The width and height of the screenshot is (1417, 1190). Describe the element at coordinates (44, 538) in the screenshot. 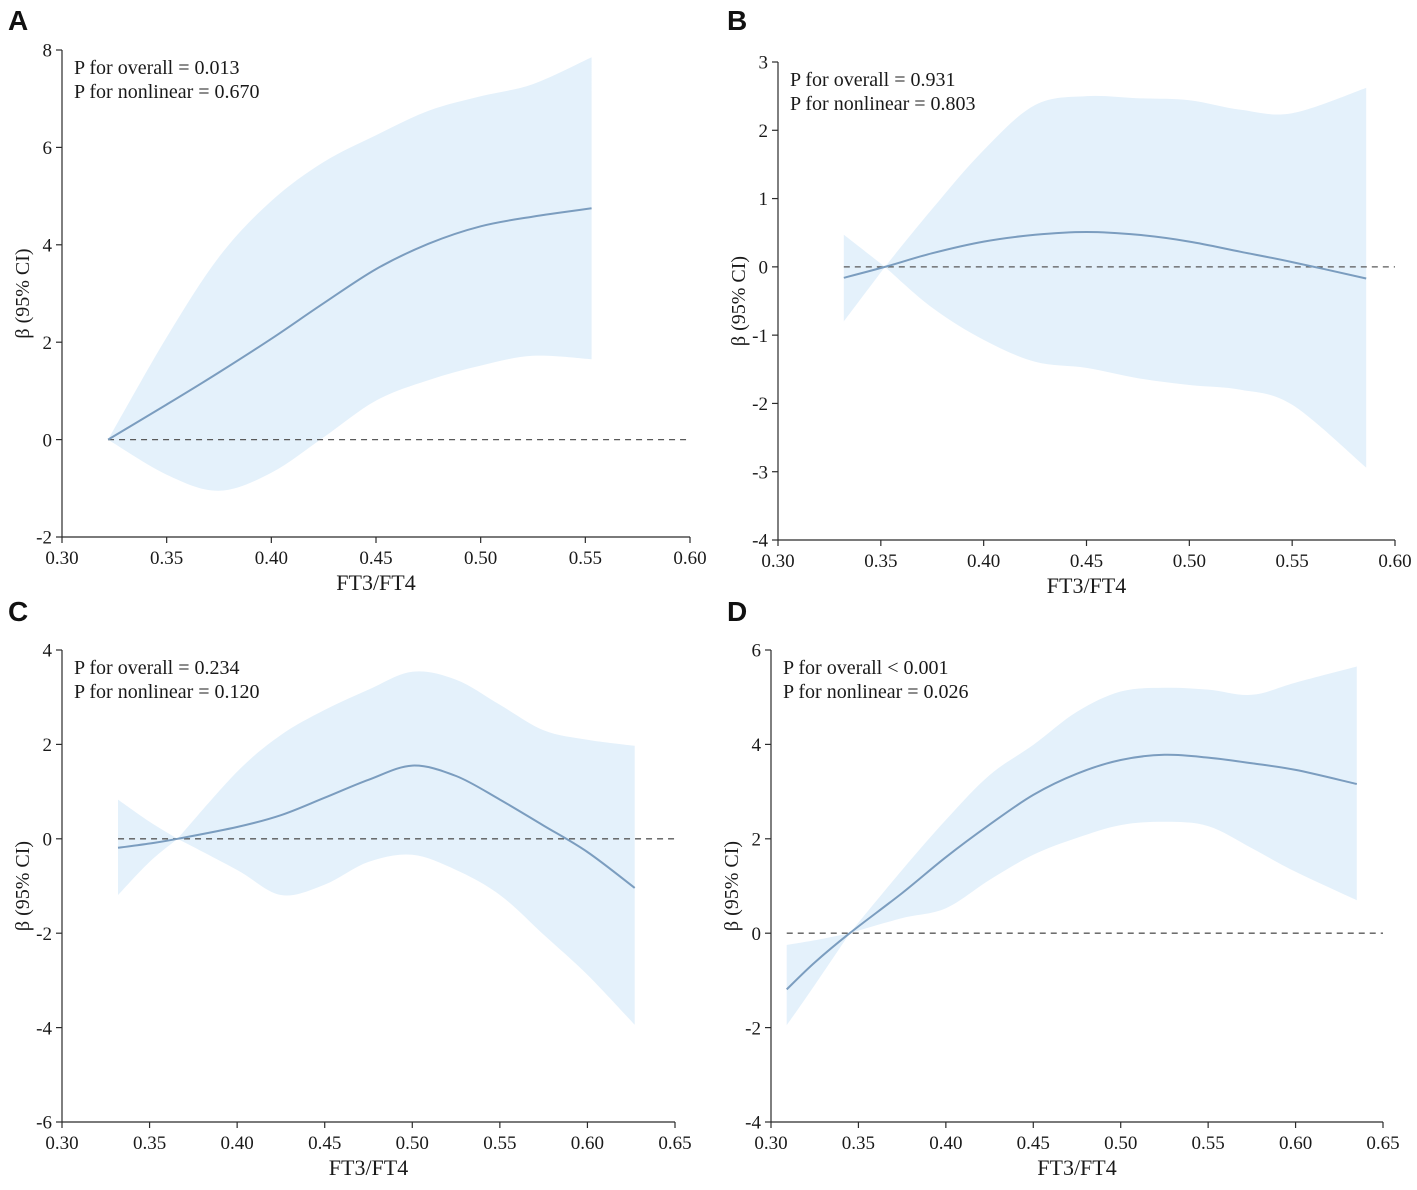

I see `y-tick-label-a-0: -2` at that location.